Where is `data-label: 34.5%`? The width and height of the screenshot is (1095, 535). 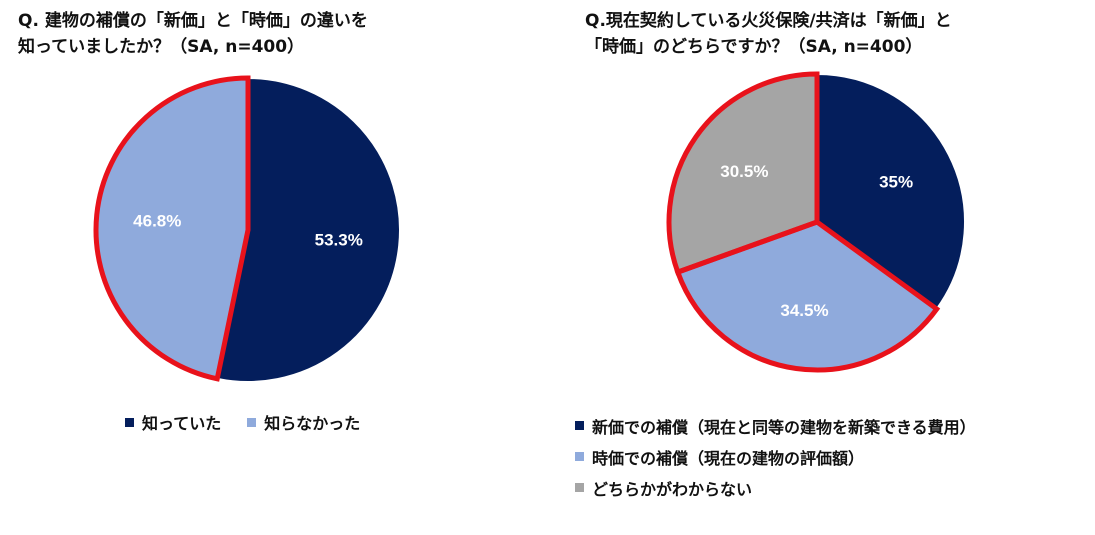 data-label: 34.5% is located at coordinates (804, 310).